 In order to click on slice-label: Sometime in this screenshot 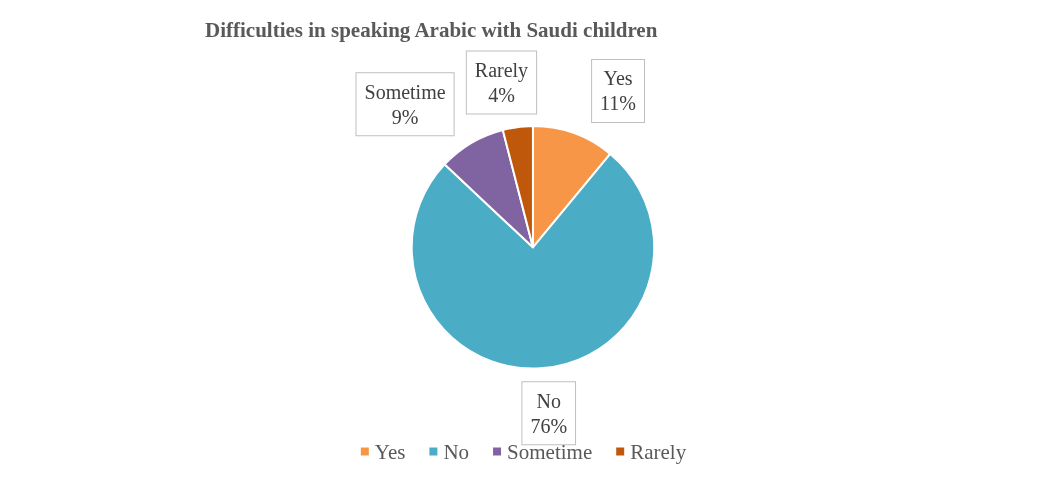, I will do `click(405, 91)`.